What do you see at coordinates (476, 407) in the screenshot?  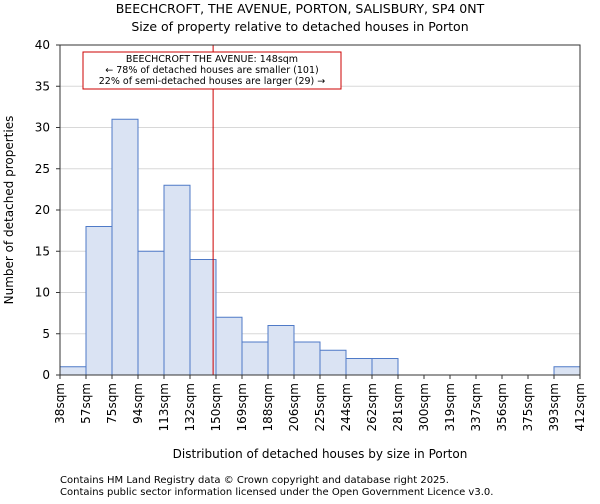 I see `x-tick-label: 337sqm` at bounding box center [476, 407].